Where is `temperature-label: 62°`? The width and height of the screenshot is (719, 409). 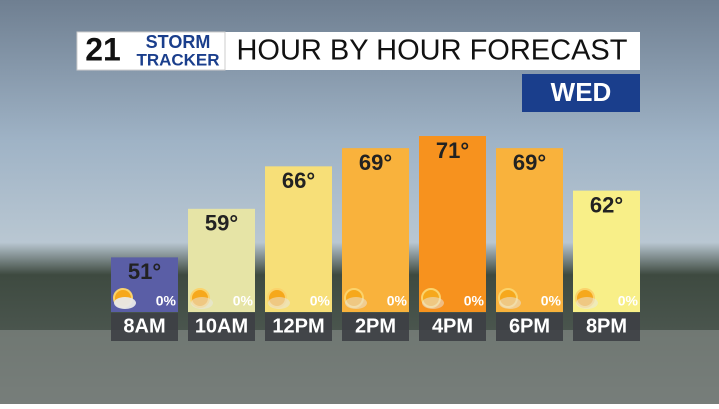
temperature-label: 62° is located at coordinates (606, 204).